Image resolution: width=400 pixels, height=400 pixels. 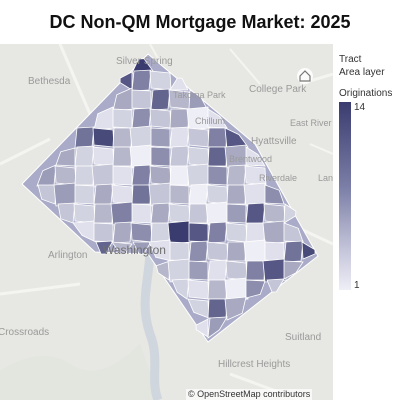 I want to click on home-icon, so click(x=305, y=76).